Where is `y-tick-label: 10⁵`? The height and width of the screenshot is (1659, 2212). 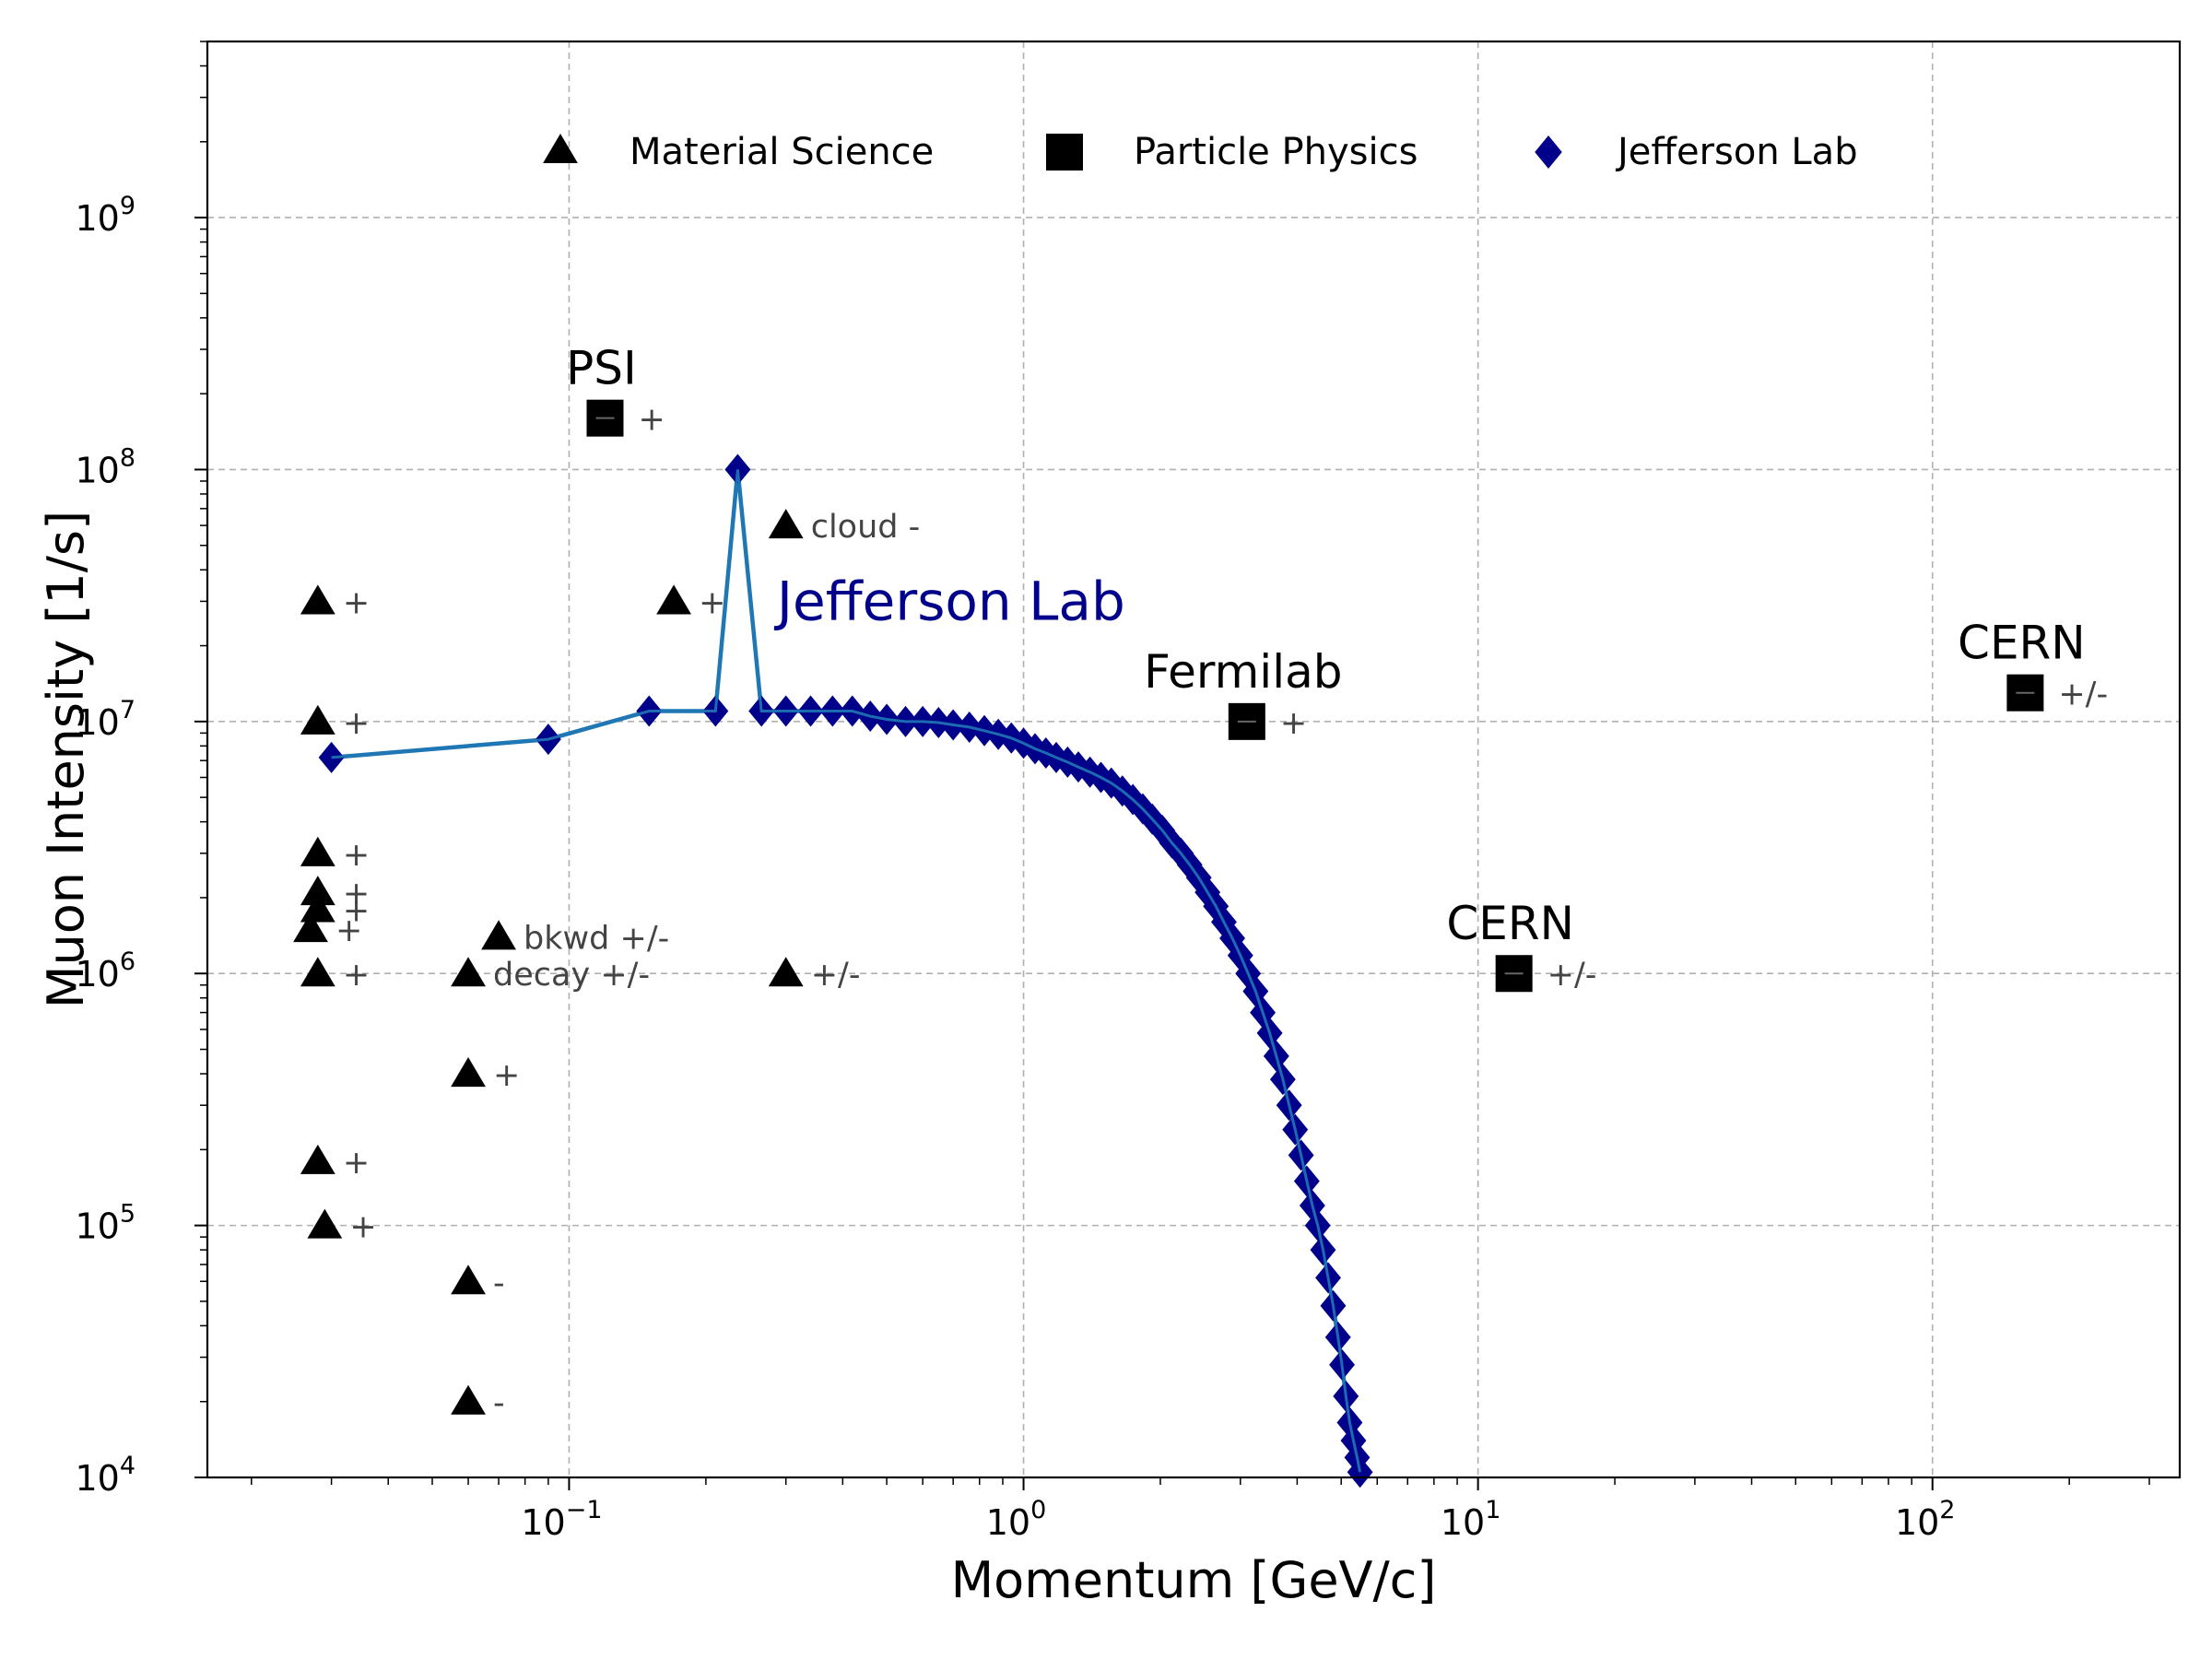 y-tick-label: 10⁵ is located at coordinates (105, 1223).